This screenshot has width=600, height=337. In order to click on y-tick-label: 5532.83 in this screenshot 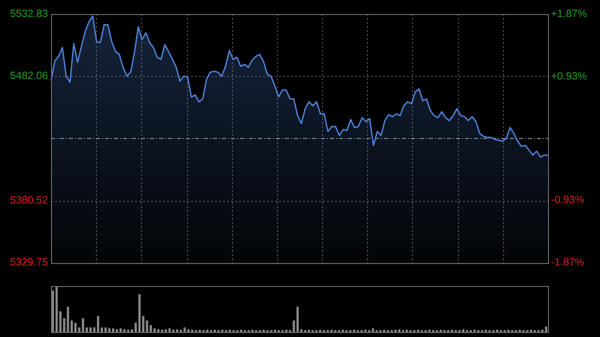, I will do `click(29, 14)`.